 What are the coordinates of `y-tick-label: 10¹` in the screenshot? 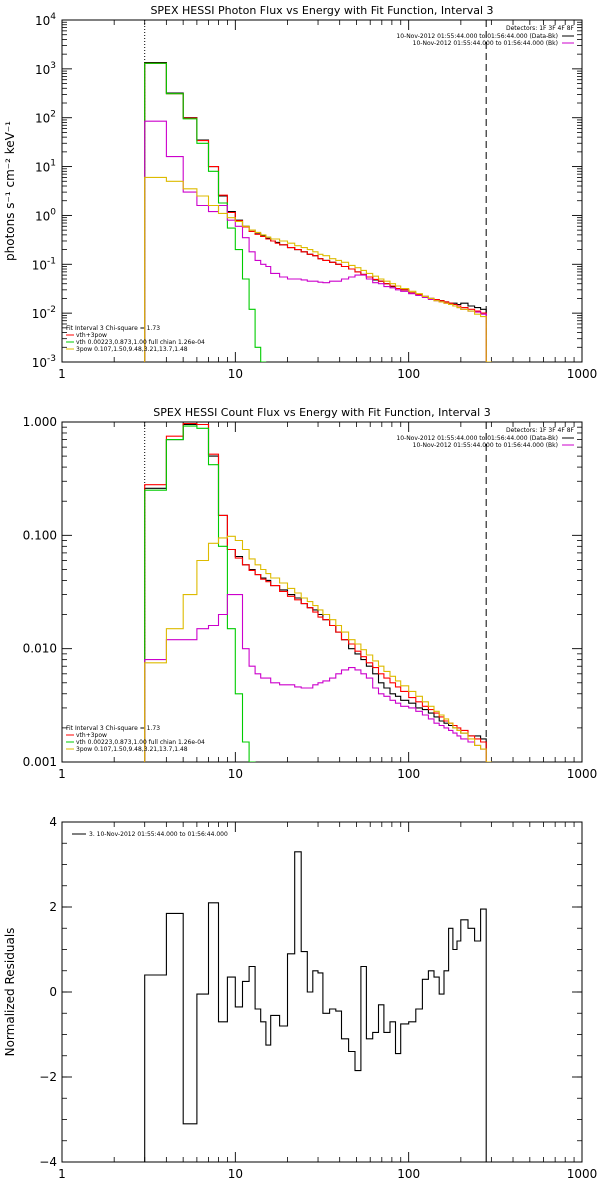 It's located at (45, 167).